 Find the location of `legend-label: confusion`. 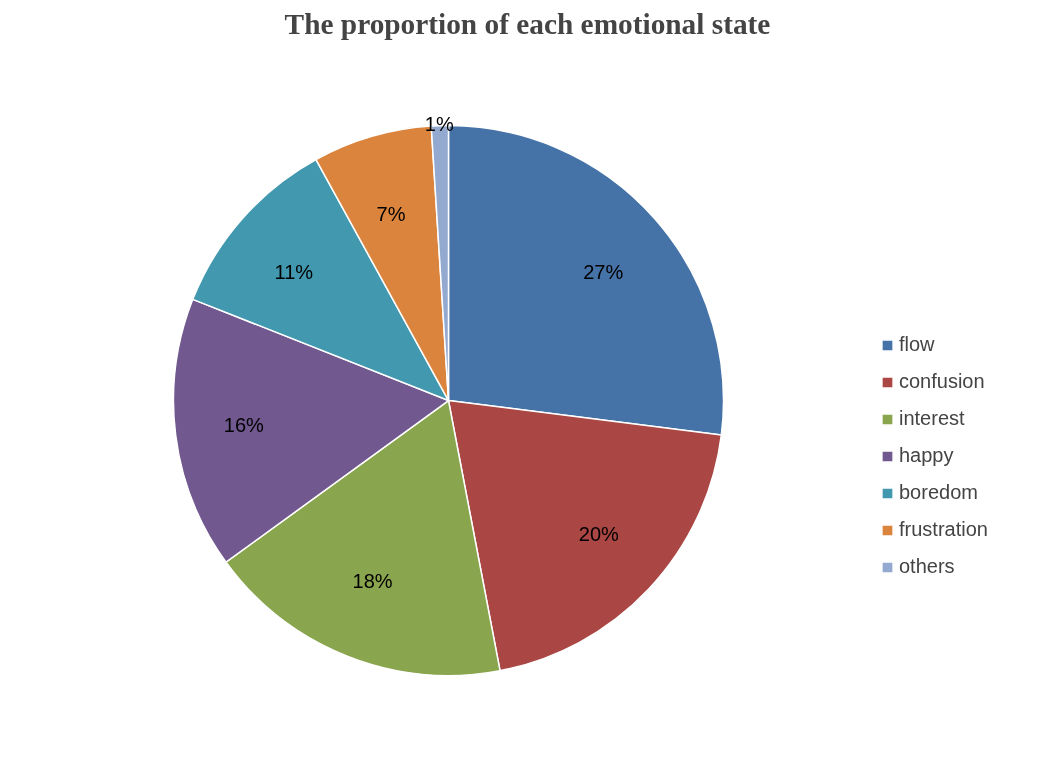

legend-label: confusion is located at coordinates (942, 381).